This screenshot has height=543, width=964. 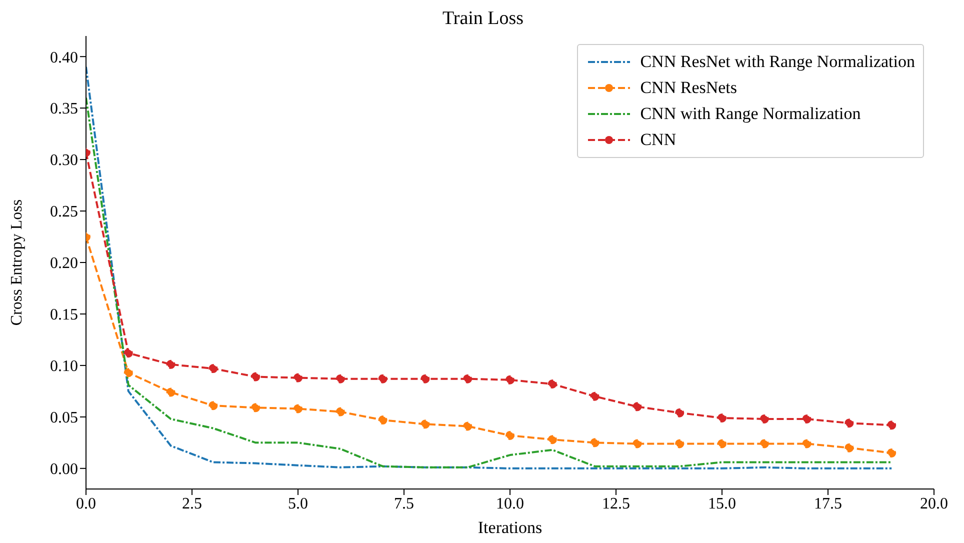 What do you see at coordinates (722, 503) in the screenshot?
I see `x-tick-label: 15.0` at bounding box center [722, 503].